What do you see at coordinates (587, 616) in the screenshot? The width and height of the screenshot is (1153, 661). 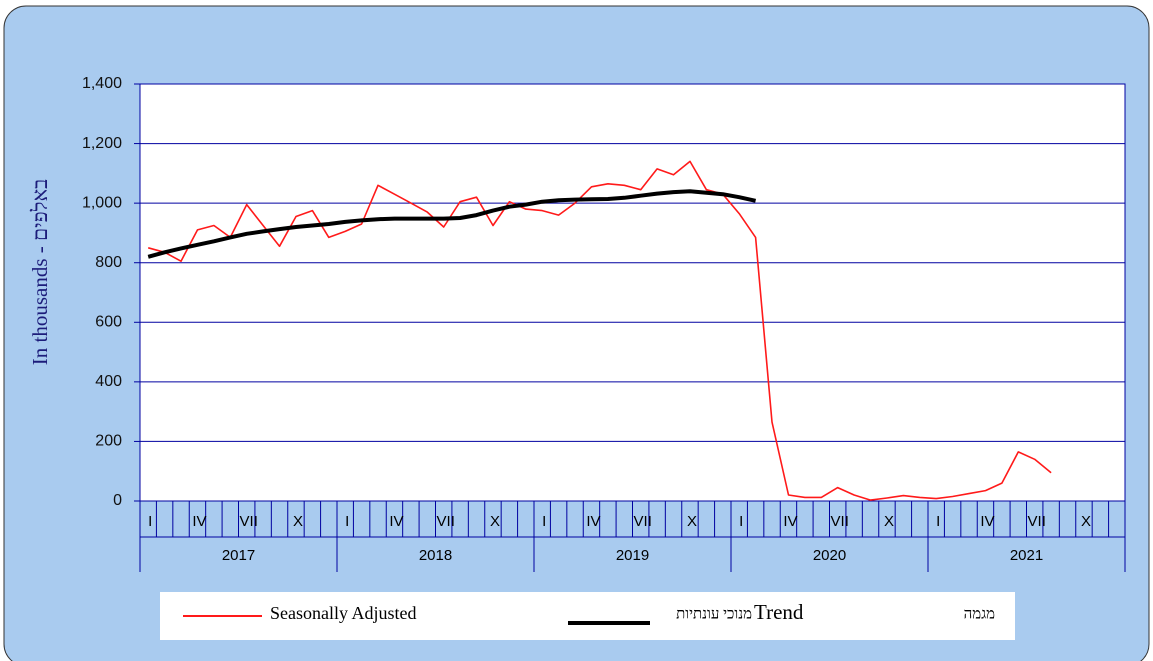 I see `legend` at bounding box center [587, 616].